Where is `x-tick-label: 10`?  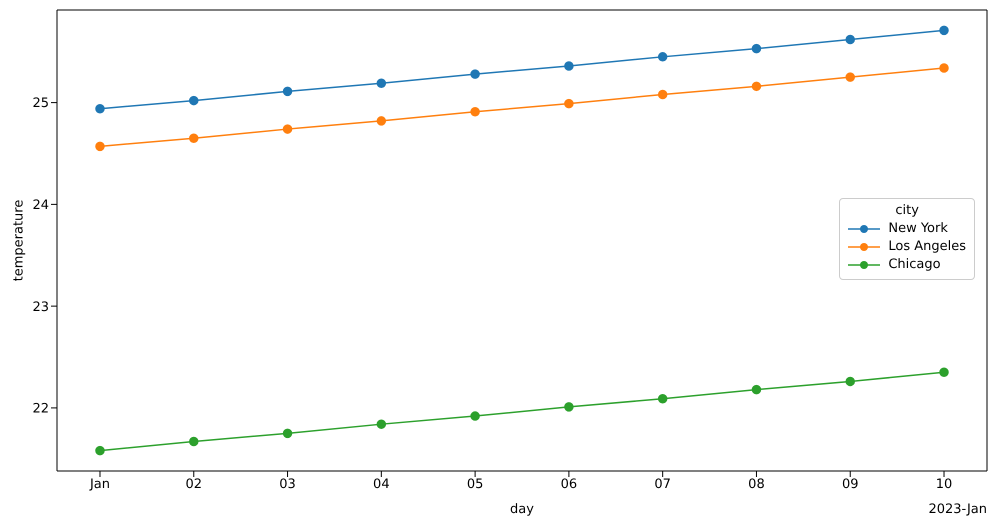
x-tick-label: 10 is located at coordinates (944, 484).